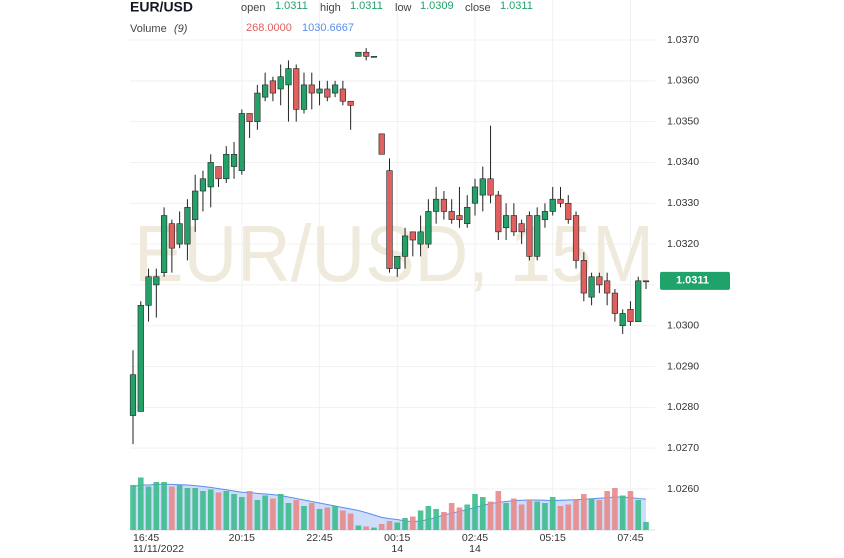 The width and height of the screenshot is (844, 558). What do you see at coordinates (478, 8) in the screenshot?
I see `readout-label: close` at bounding box center [478, 8].